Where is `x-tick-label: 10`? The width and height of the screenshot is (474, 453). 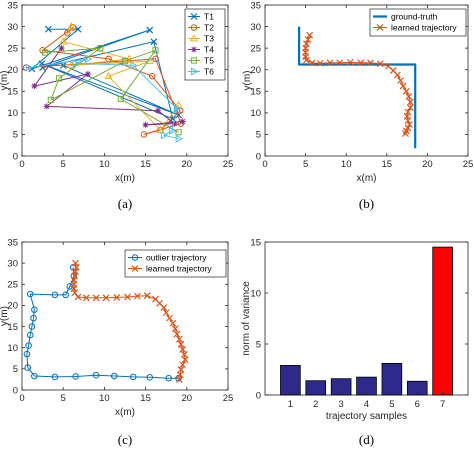
x-tick-label: 10 is located at coordinates (346, 164).